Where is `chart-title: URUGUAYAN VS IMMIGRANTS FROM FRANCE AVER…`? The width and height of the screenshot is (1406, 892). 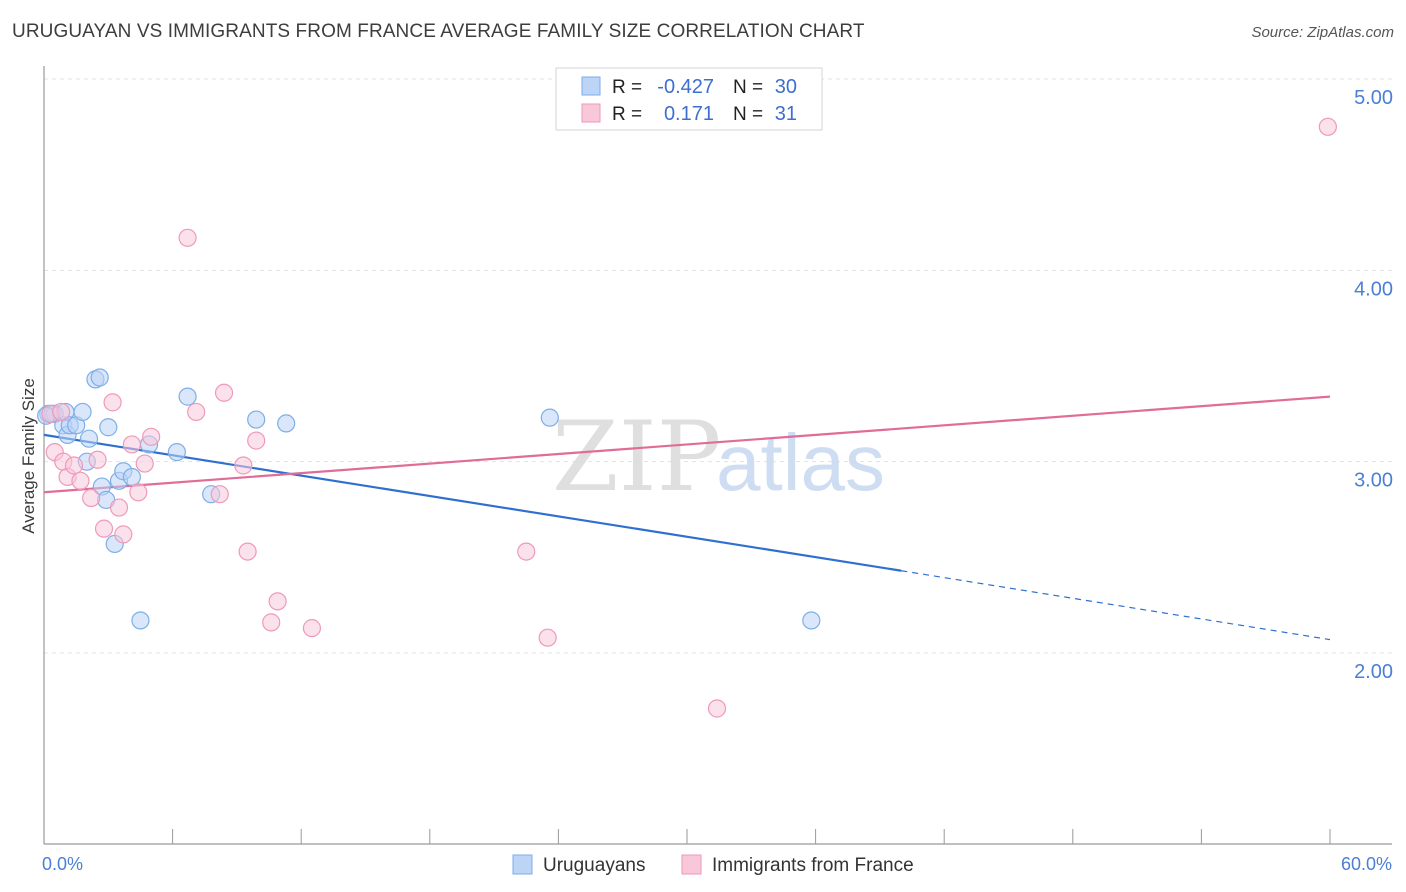
chart-title: URUGUAYAN VS IMMIGRANTS FROM FRANCE AVER… is located at coordinates (438, 31).